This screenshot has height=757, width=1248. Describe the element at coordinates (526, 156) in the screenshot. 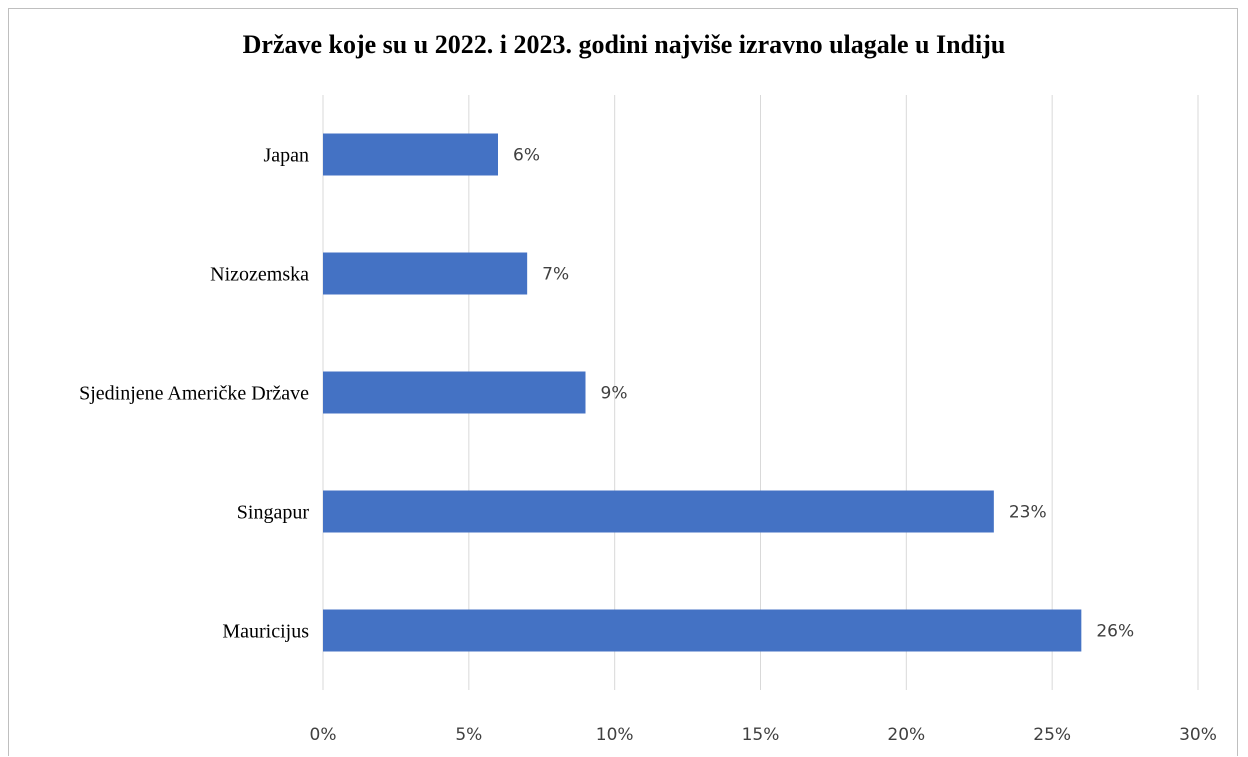

I see `data-label: 6%` at that location.